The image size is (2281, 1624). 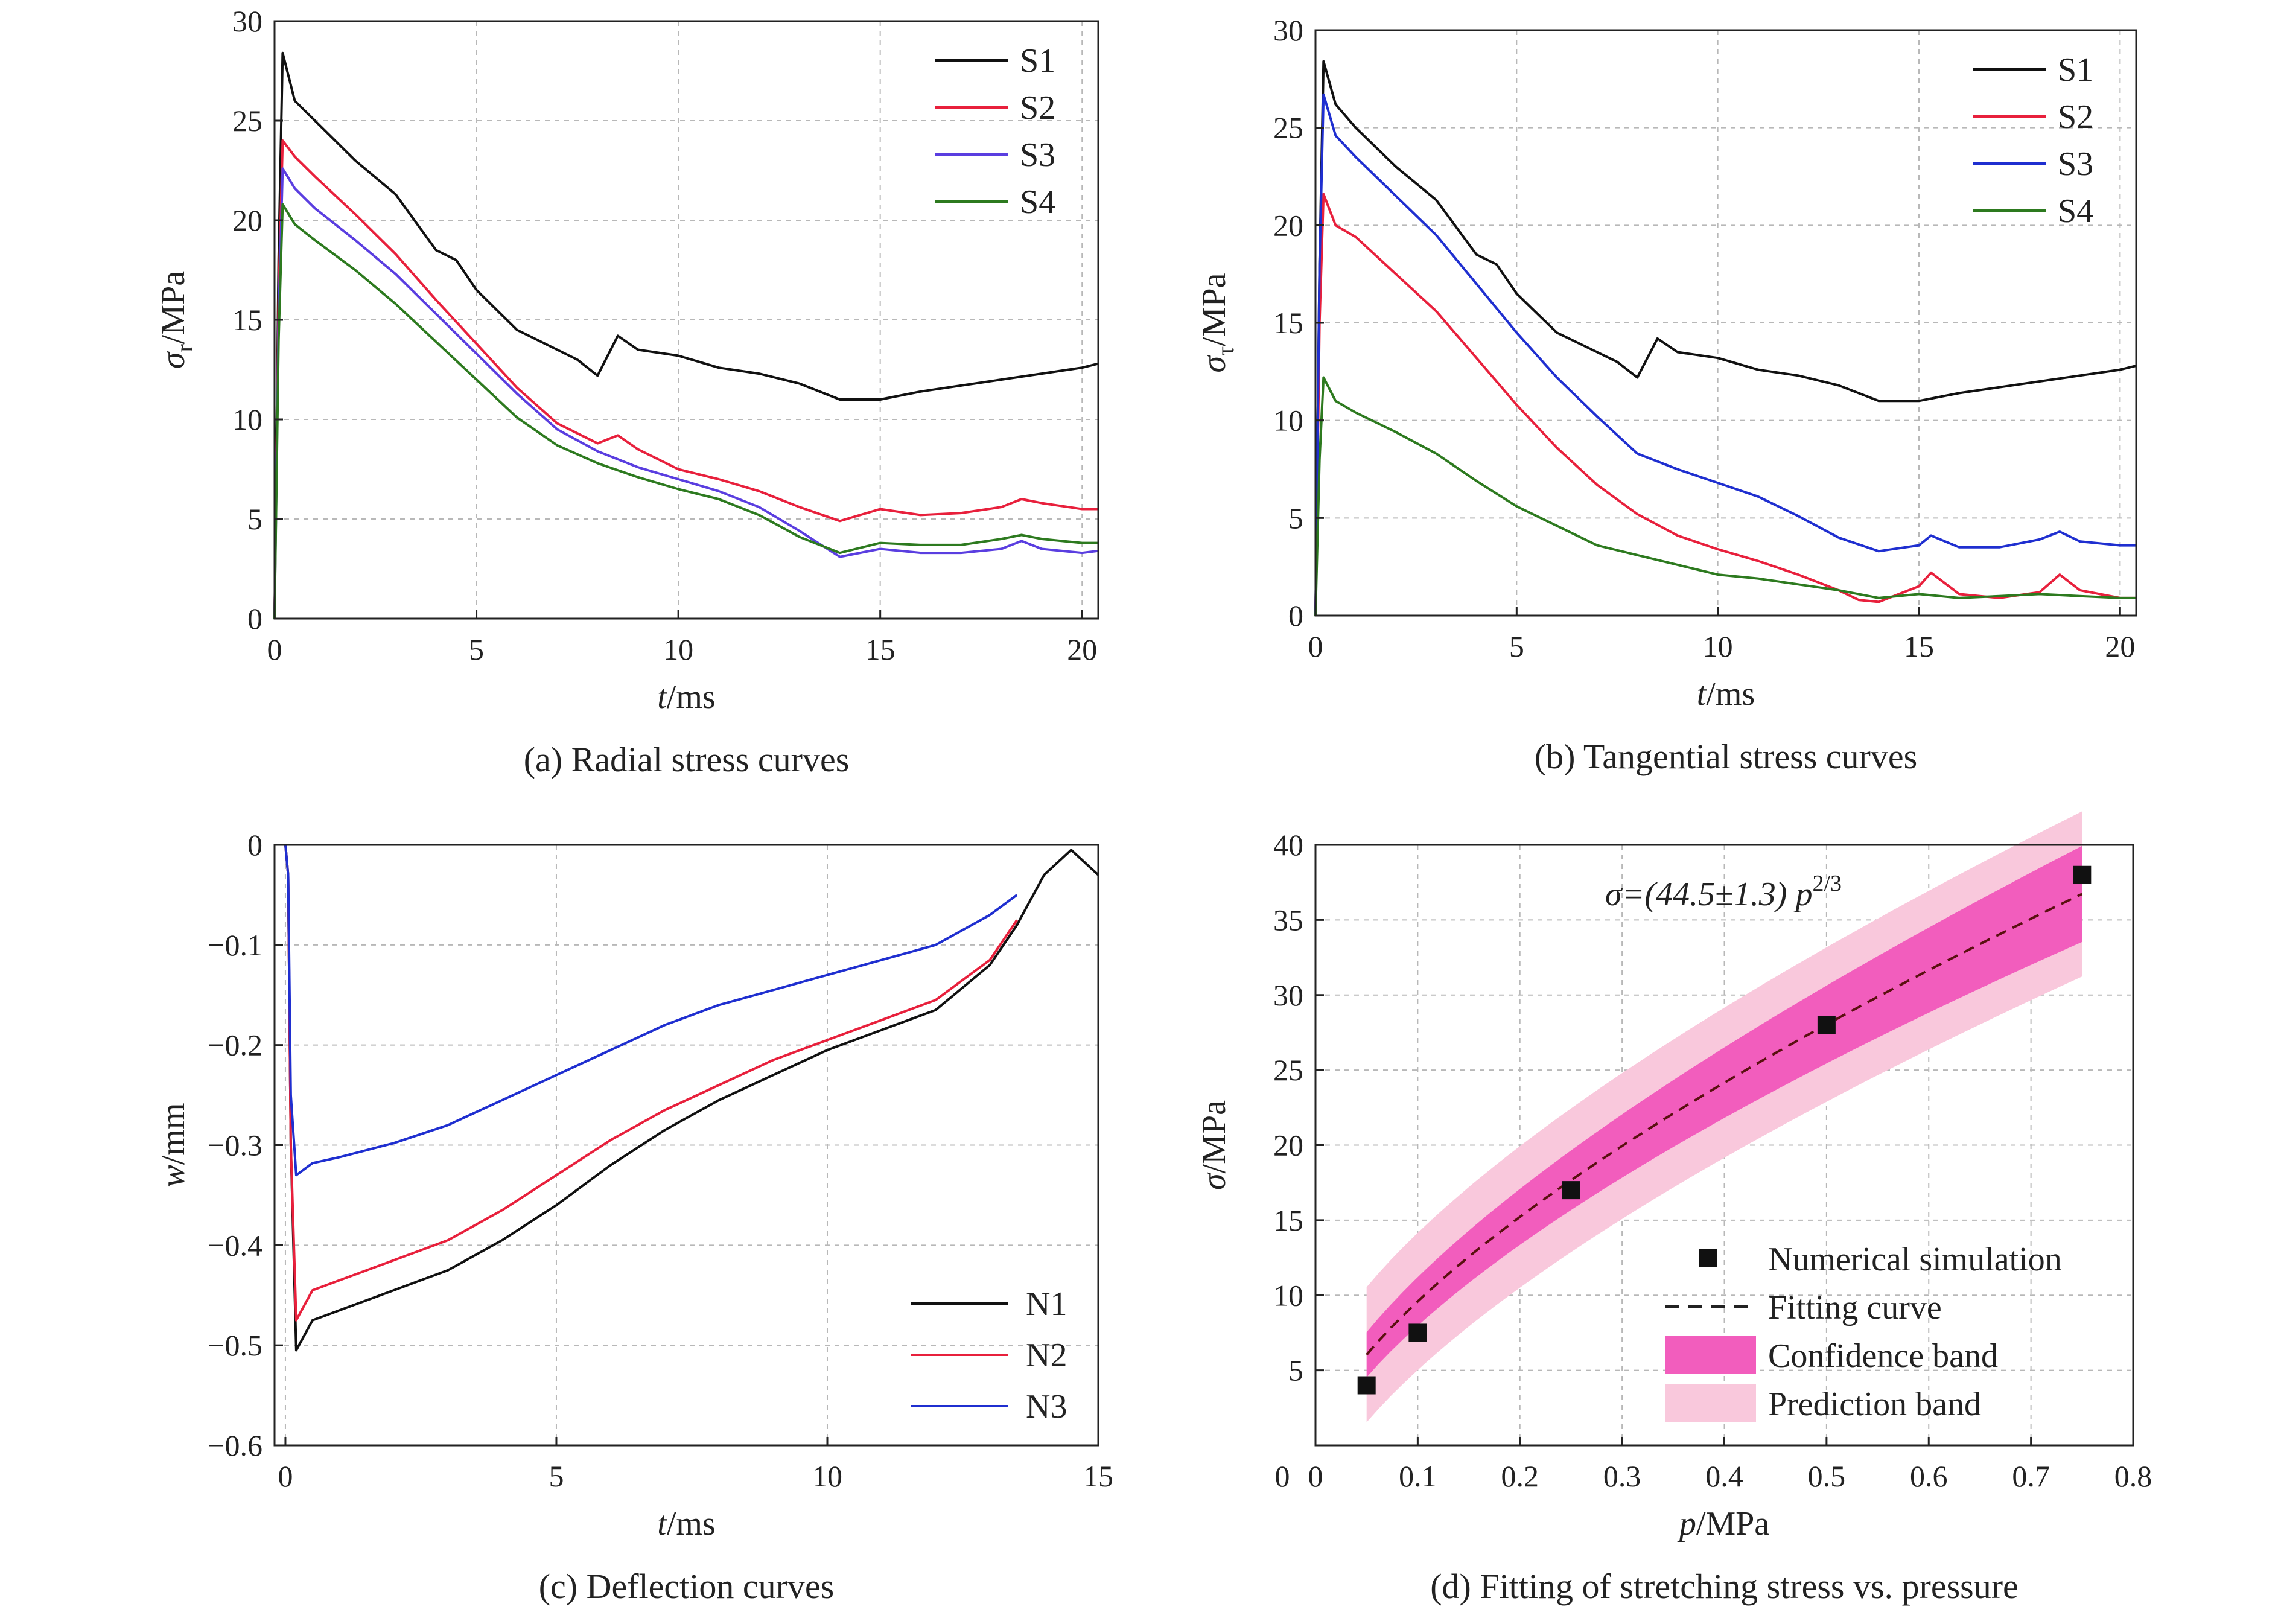 I want to click on series-line-n1, so click(x=692, y=1098).